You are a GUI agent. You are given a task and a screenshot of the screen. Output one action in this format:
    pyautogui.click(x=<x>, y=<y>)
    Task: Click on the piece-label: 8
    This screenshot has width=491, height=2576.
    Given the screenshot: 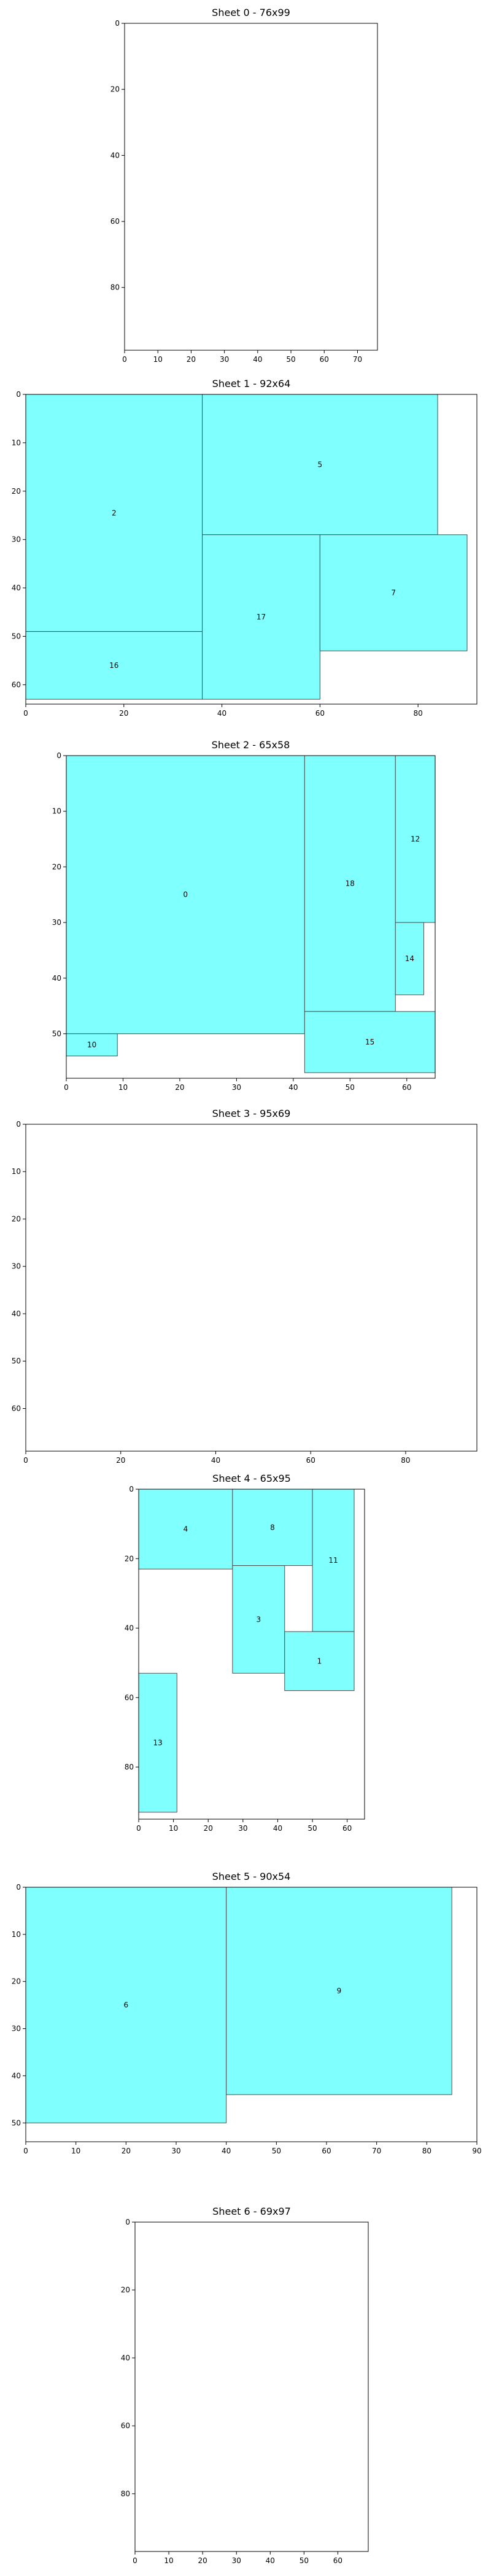 What is the action you would take?
    pyautogui.click(x=273, y=1527)
    